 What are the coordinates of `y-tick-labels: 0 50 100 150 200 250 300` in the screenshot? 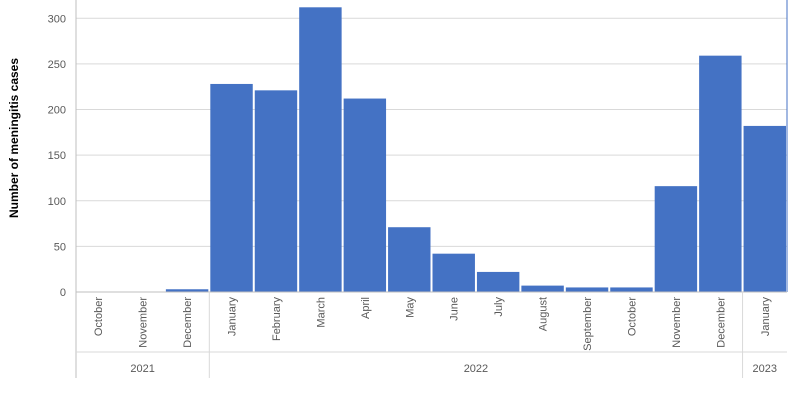 It's located at (57, 156).